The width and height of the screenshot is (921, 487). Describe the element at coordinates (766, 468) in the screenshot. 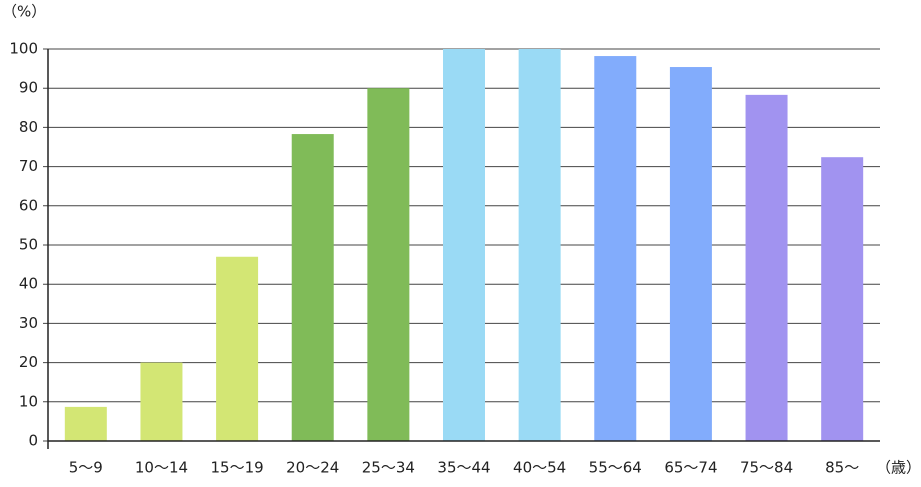

I see `x-tick-label: 75～84` at that location.